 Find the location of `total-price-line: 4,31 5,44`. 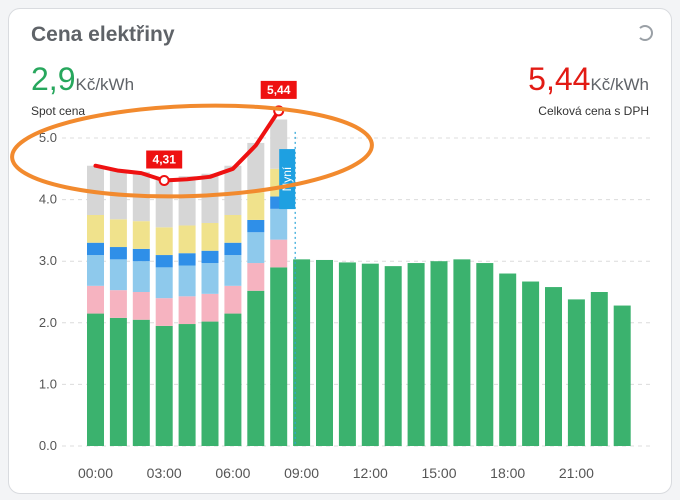

total-price-line: 4,31 5,44 is located at coordinates (195, 133).